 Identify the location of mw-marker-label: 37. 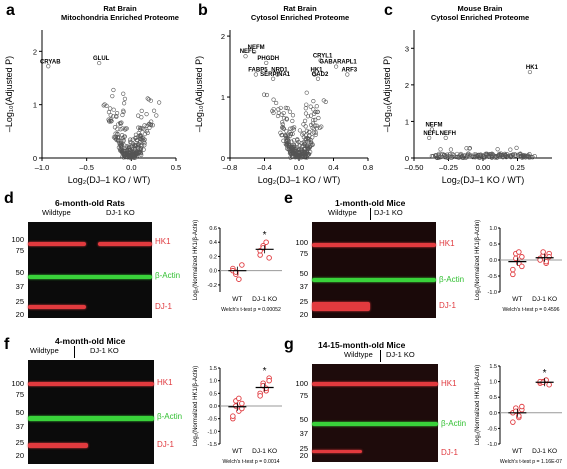
(303, 433).